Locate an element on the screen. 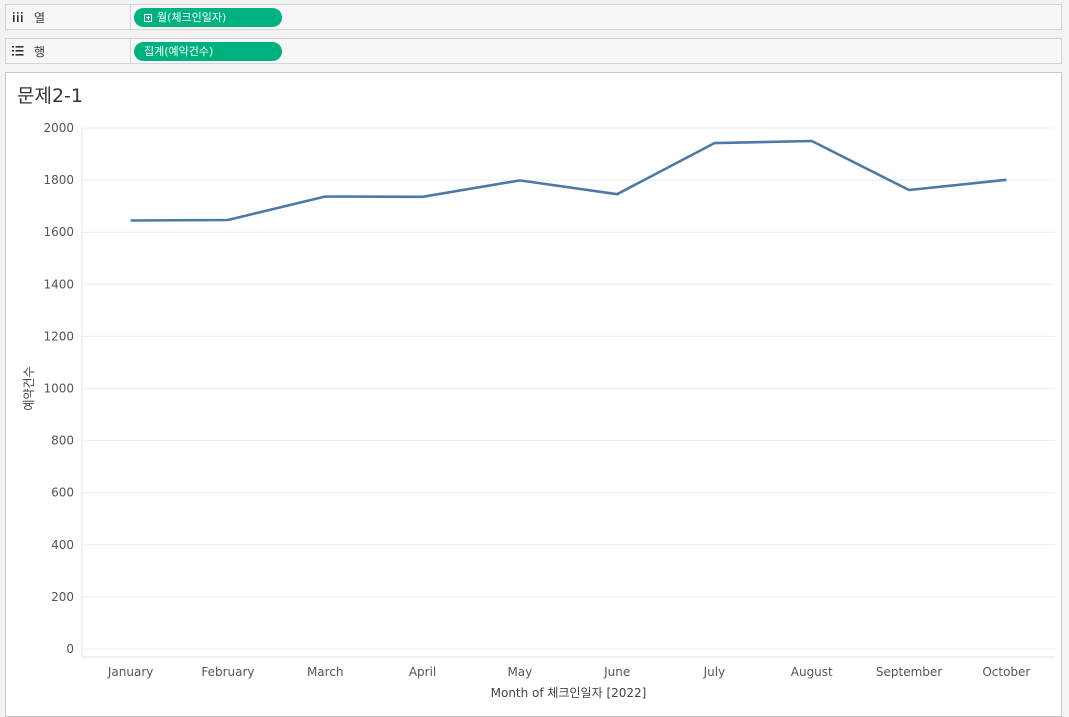  month-checkin-pill: 월(체크인일자) is located at coordinates (208, 17).